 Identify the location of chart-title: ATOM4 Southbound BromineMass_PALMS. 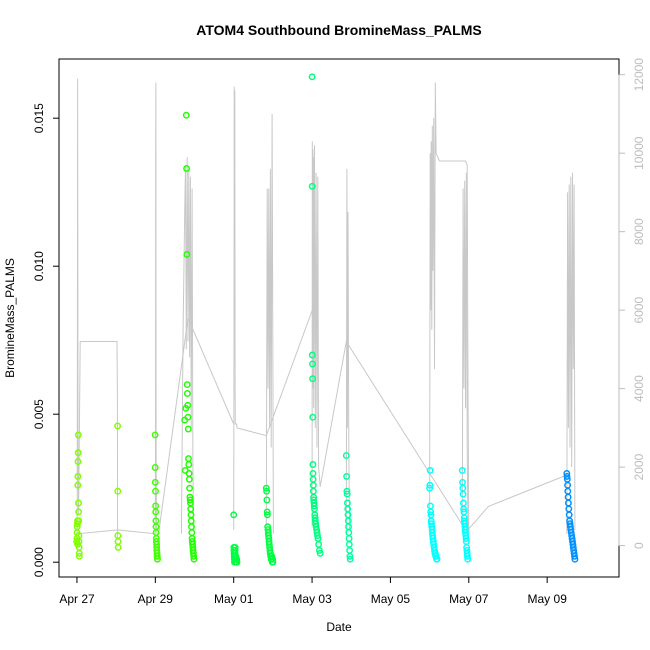
(338, 30).